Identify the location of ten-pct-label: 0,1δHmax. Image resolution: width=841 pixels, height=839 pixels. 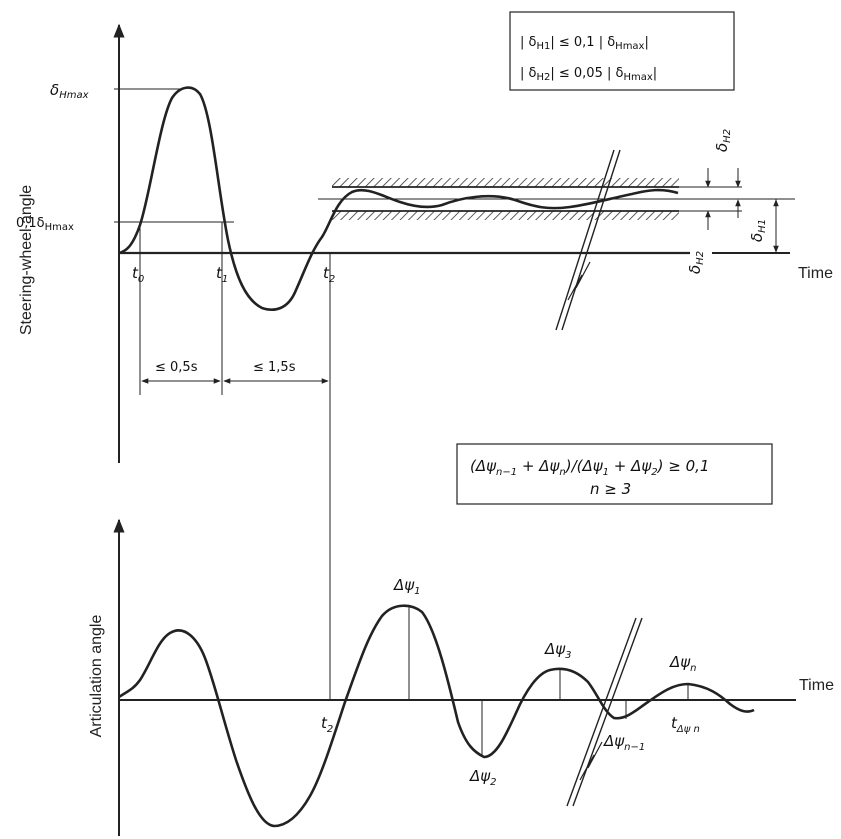
(45, 224).